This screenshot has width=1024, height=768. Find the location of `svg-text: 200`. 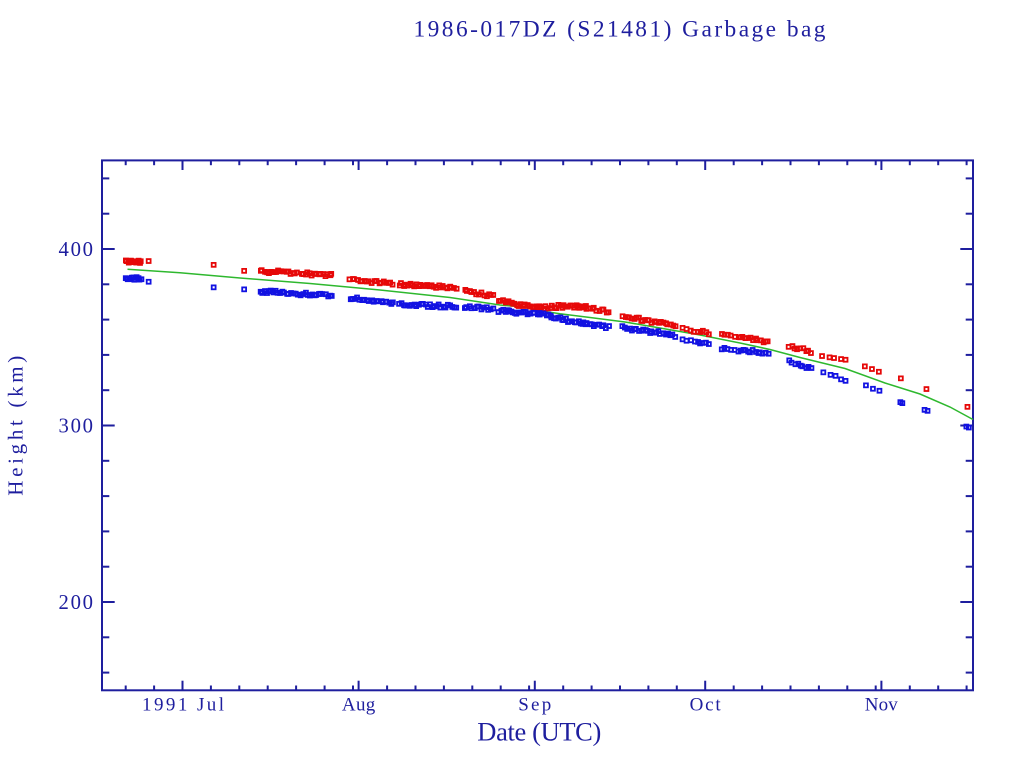

svg-text: 200 is located at coordinates (76, 603).